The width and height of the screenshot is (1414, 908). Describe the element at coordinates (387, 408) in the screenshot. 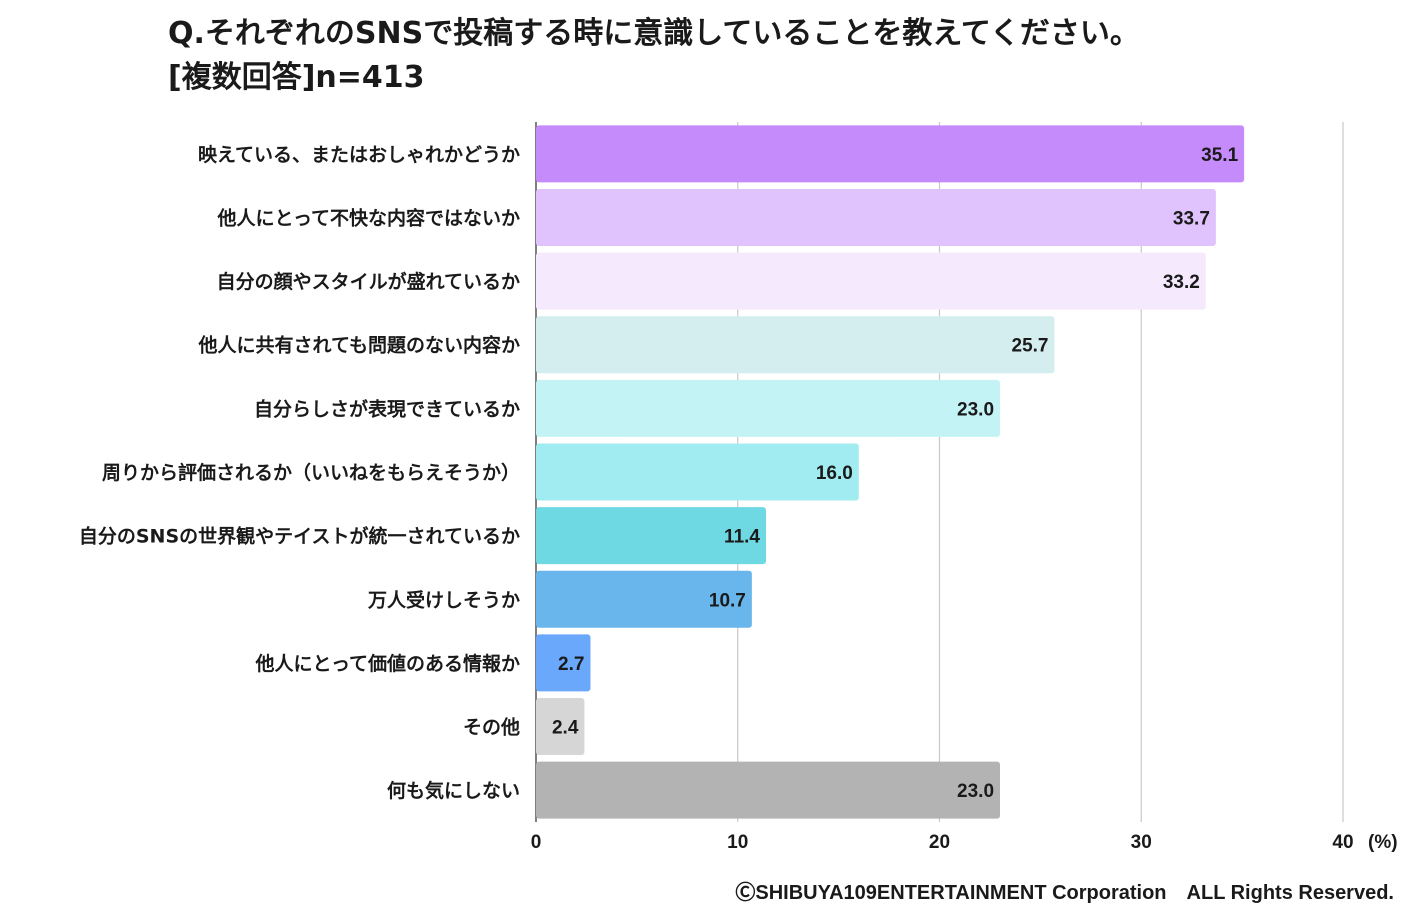

I see `category-label: 自分らしさが表現できているか` at that location.